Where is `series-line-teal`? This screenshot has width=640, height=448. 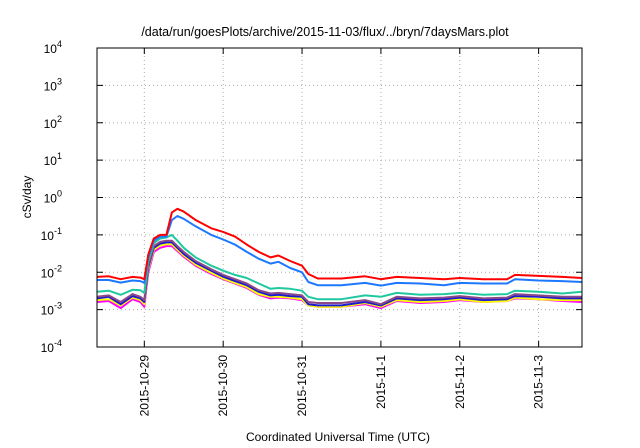
series-line-teal is located at coordinates (339, 267).